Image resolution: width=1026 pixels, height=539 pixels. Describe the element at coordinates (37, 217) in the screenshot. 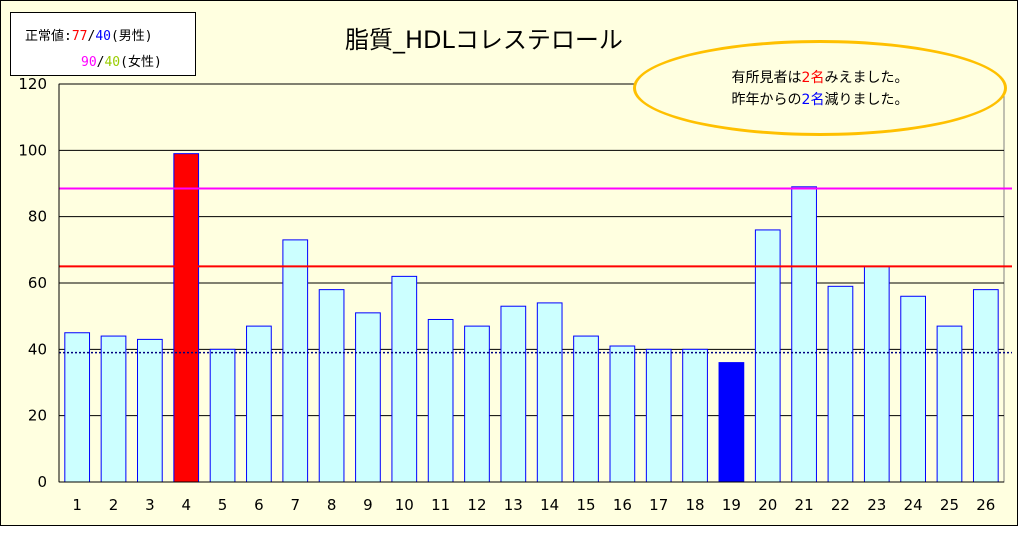

I see `y-tick-label: 80` at that location.